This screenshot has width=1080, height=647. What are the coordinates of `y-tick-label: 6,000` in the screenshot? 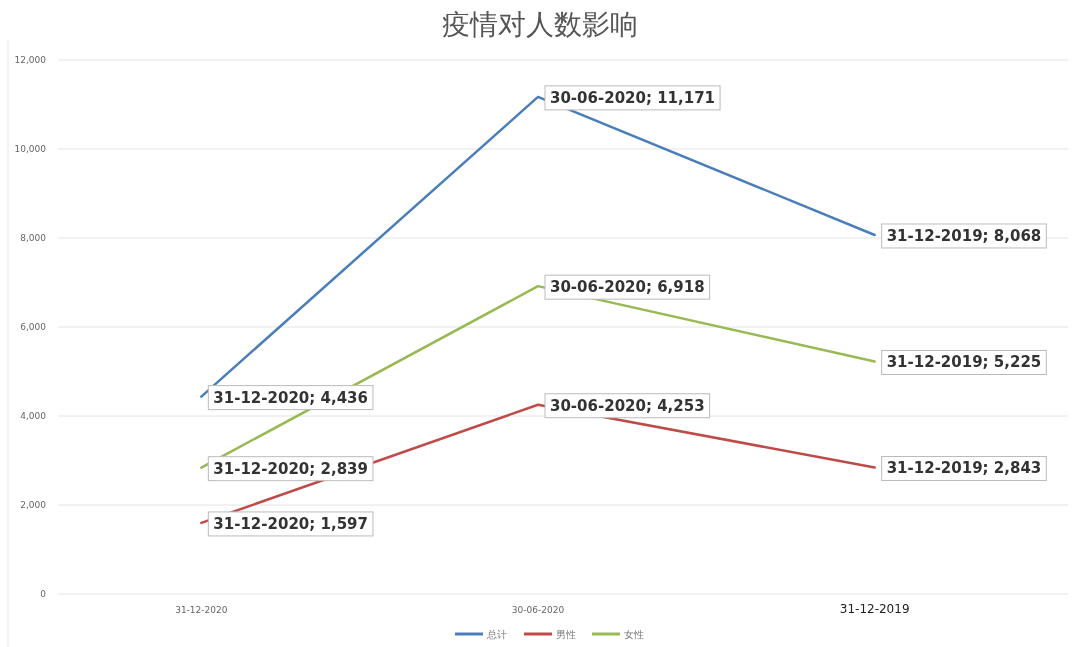 It's located at (33, 327).